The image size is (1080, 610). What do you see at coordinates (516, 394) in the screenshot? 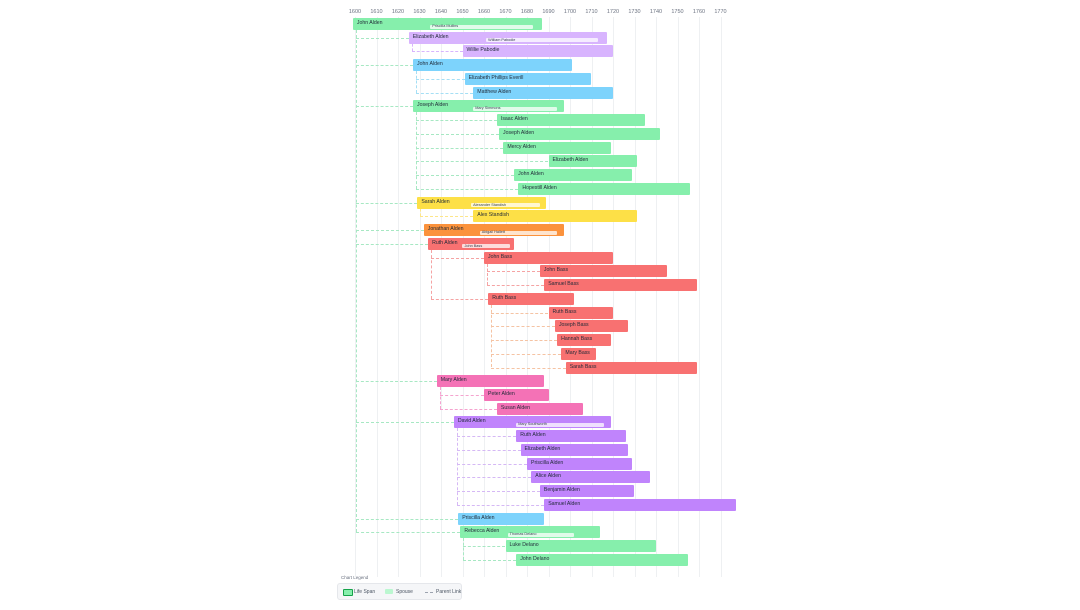
I see `lifespan-bar: Peter Alden` at bounding box center [516, 394].